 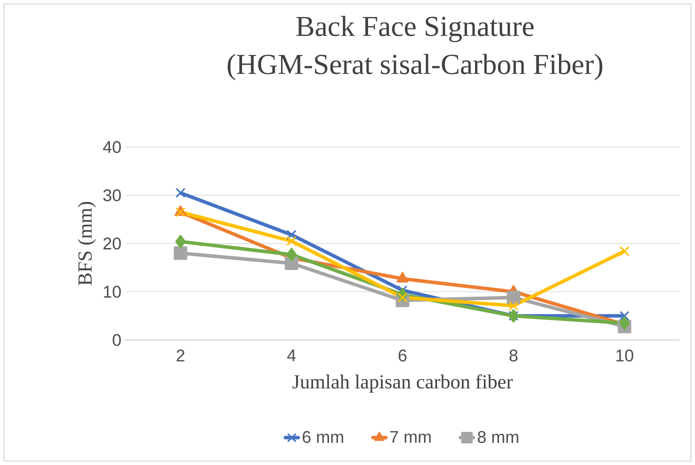 I want to click on y-tick-label: 10, so click(x=112, y=292).